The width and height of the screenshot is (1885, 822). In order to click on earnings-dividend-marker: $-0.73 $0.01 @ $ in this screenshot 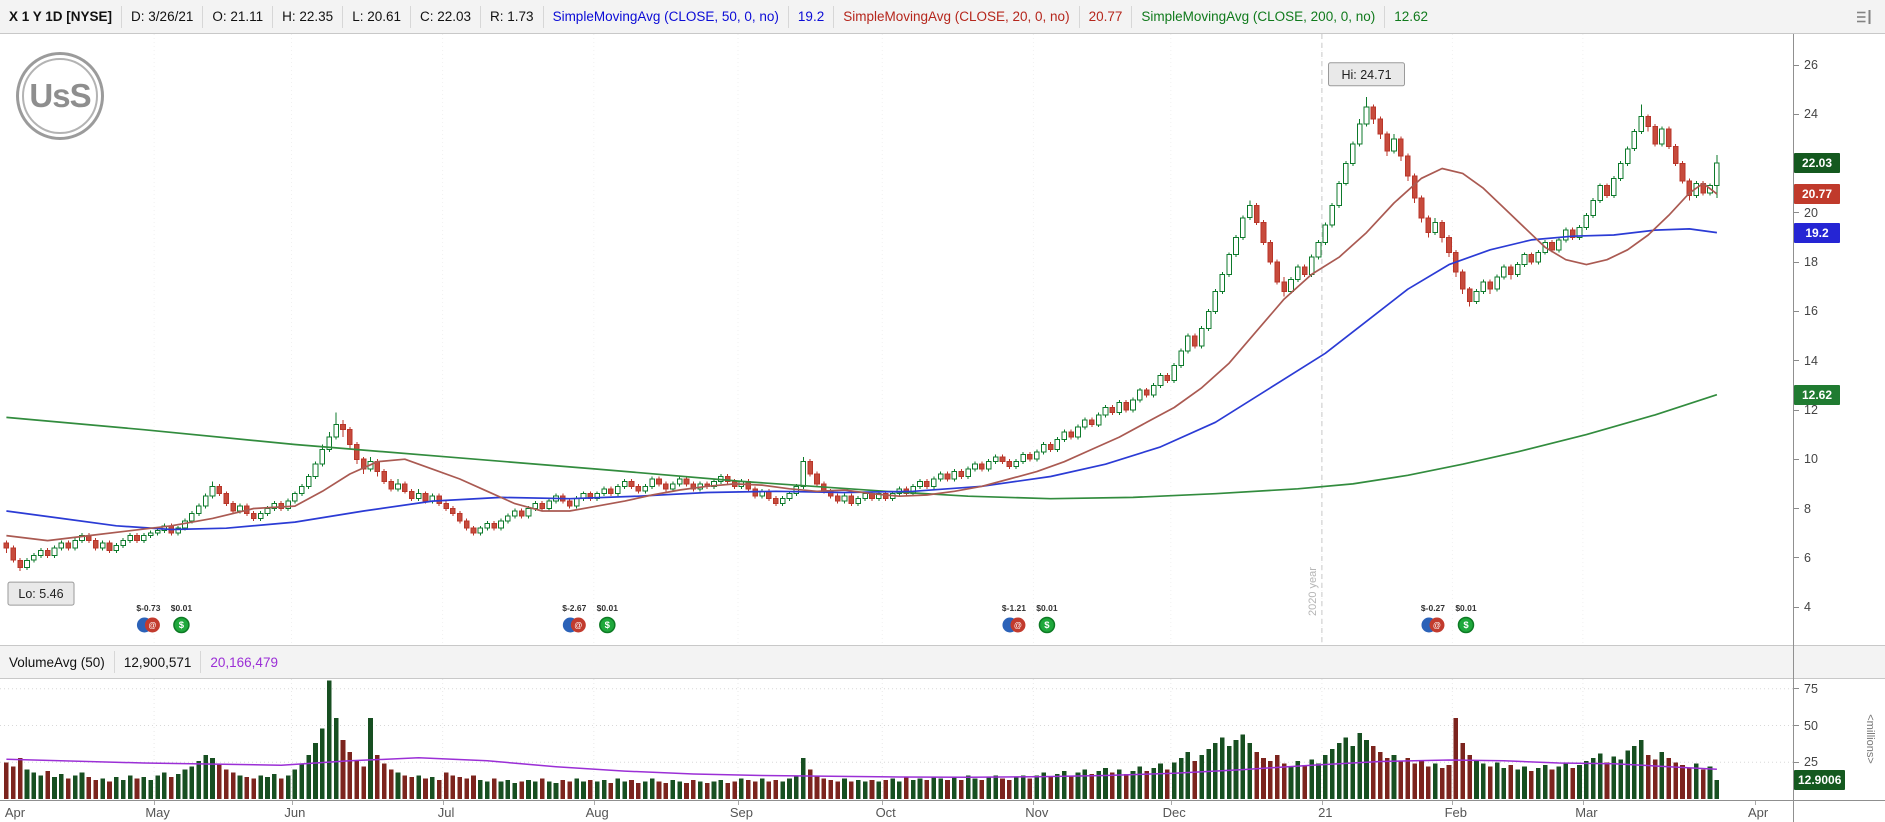, I will do `click(164, 618)`.